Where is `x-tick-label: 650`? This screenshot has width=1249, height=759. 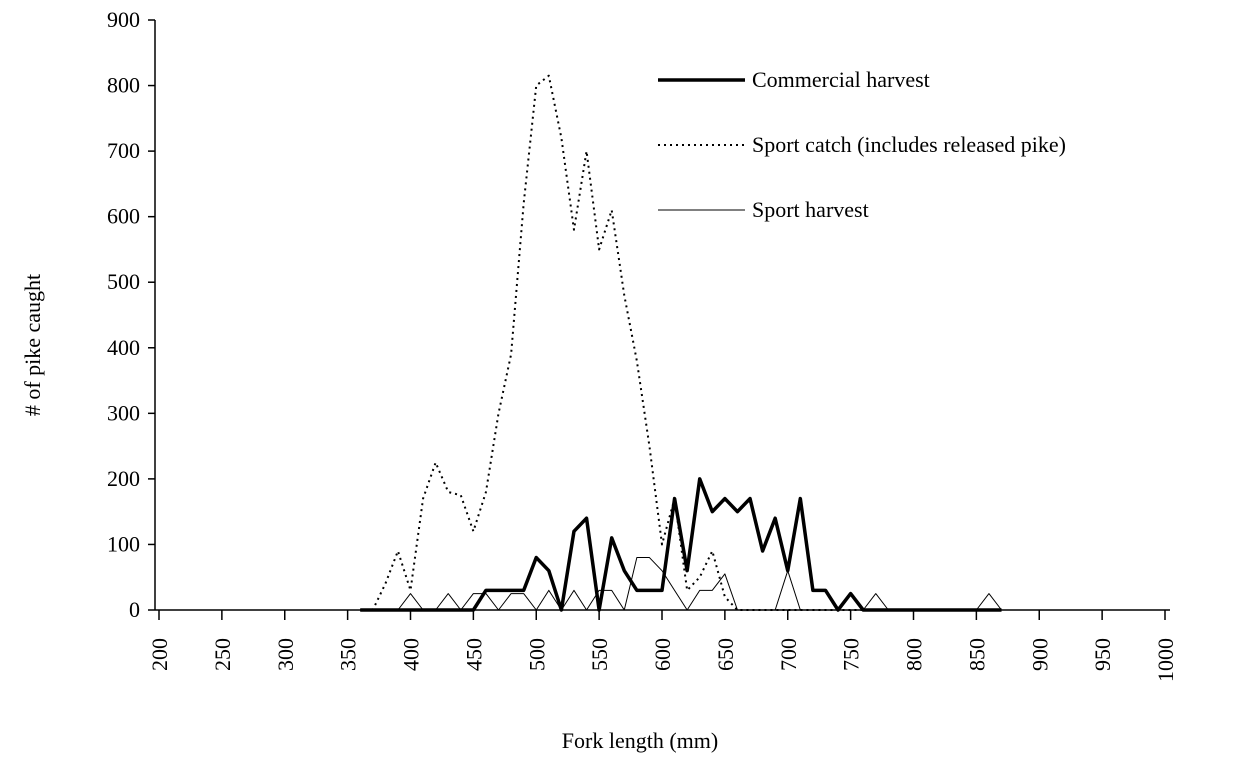 x-tick-label: 650 is located at coordinates (725, 654).